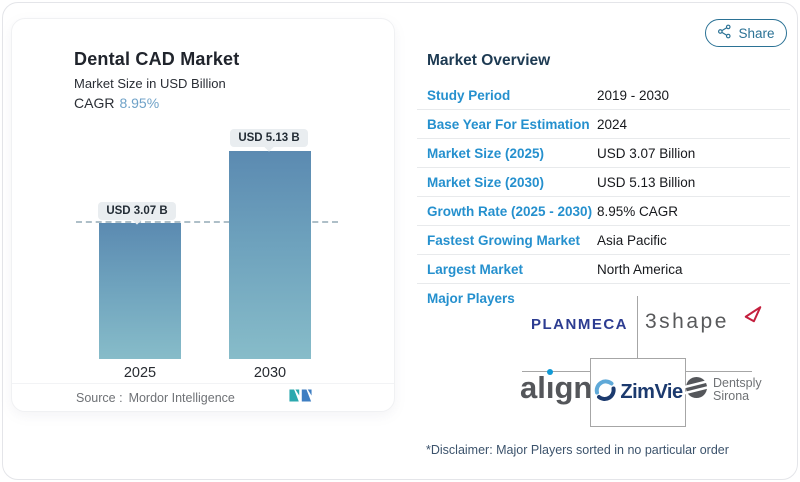  What do you see at coordinates (94, 103) in the screenshot?
I see `cagr-label: CAGR` at bounding box center [94, 103].